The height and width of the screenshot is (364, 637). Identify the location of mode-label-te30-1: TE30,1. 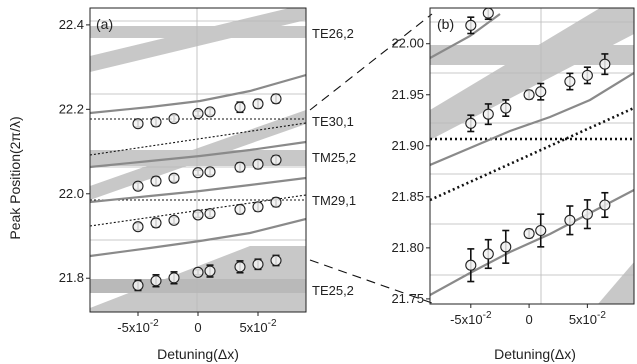
(333, 121).